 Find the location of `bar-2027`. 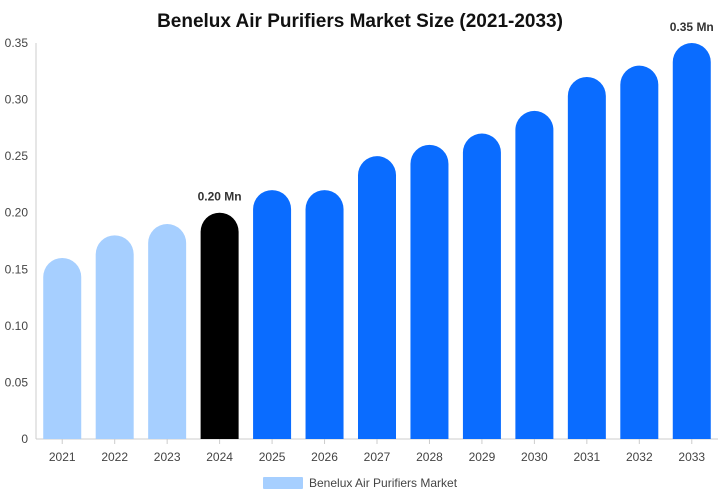

bar-2027 is located at coordinates (377, 297).